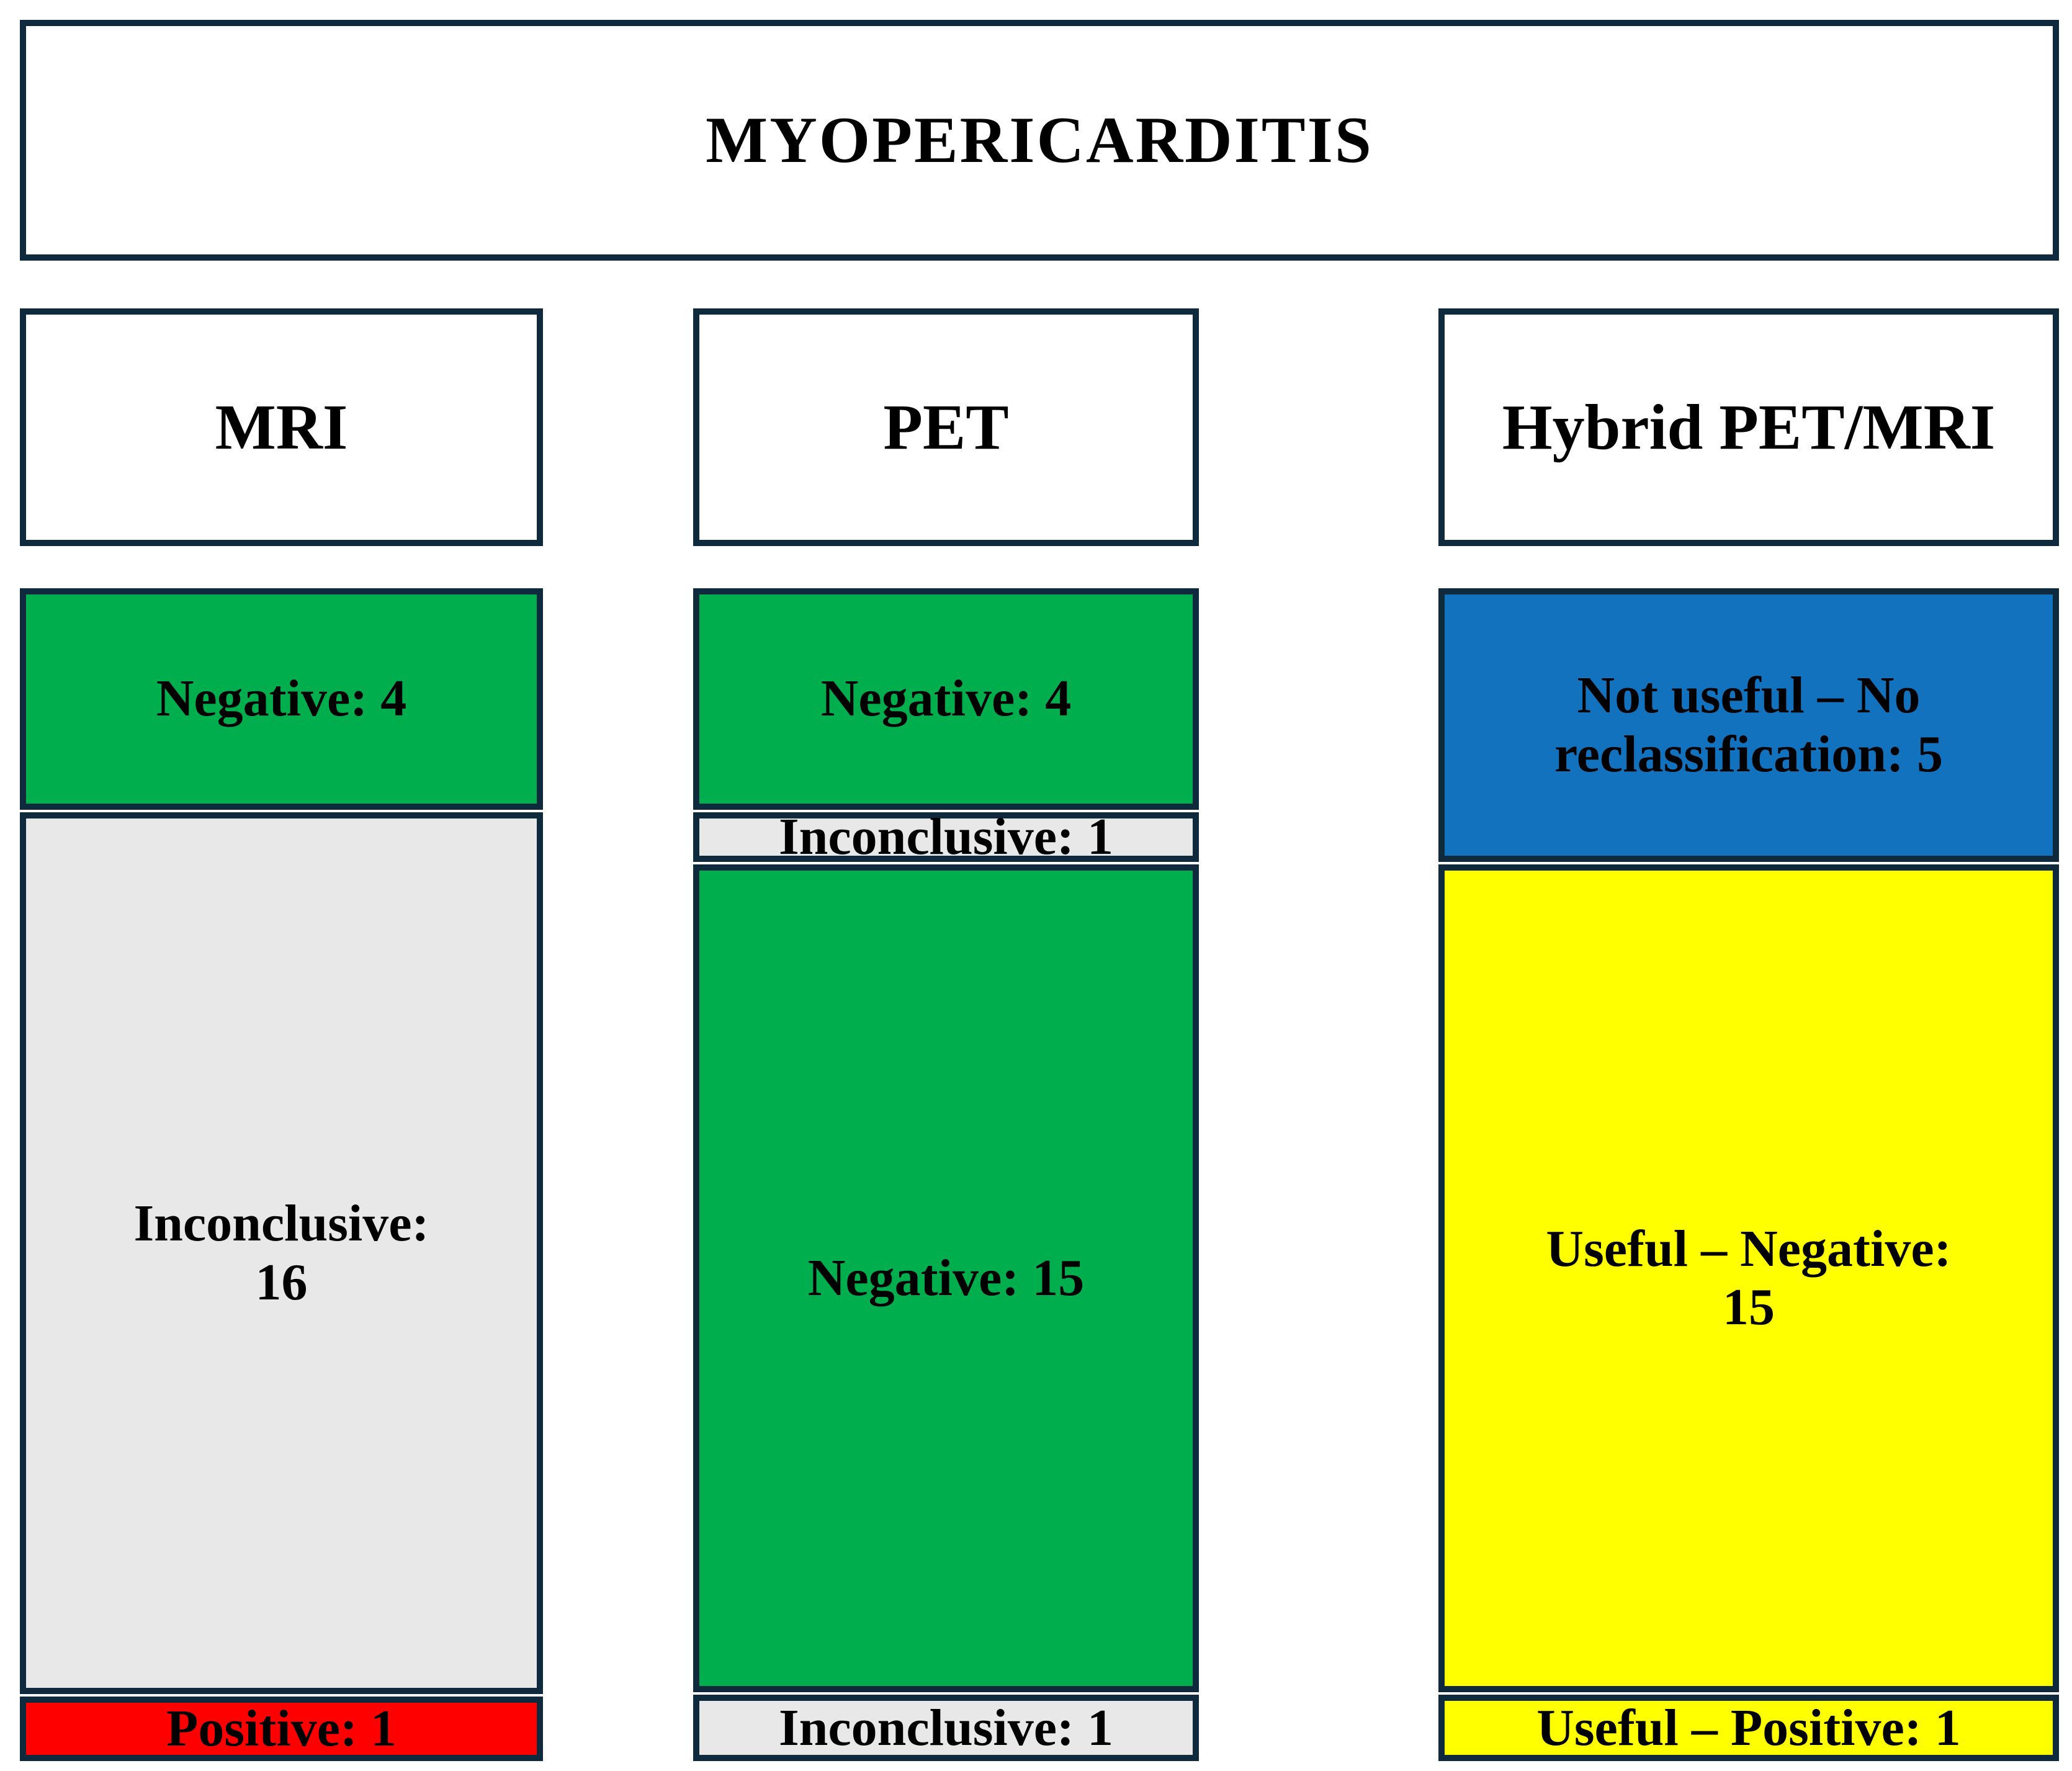  I want to click on column-header-hybrid-label: Hybrid PET/MRI, so click(1749, 427).